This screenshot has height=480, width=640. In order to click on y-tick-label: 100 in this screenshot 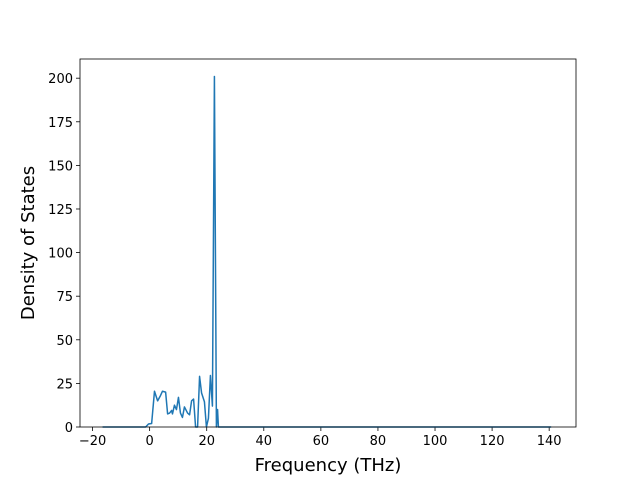, I will do `click(60, 254)`.